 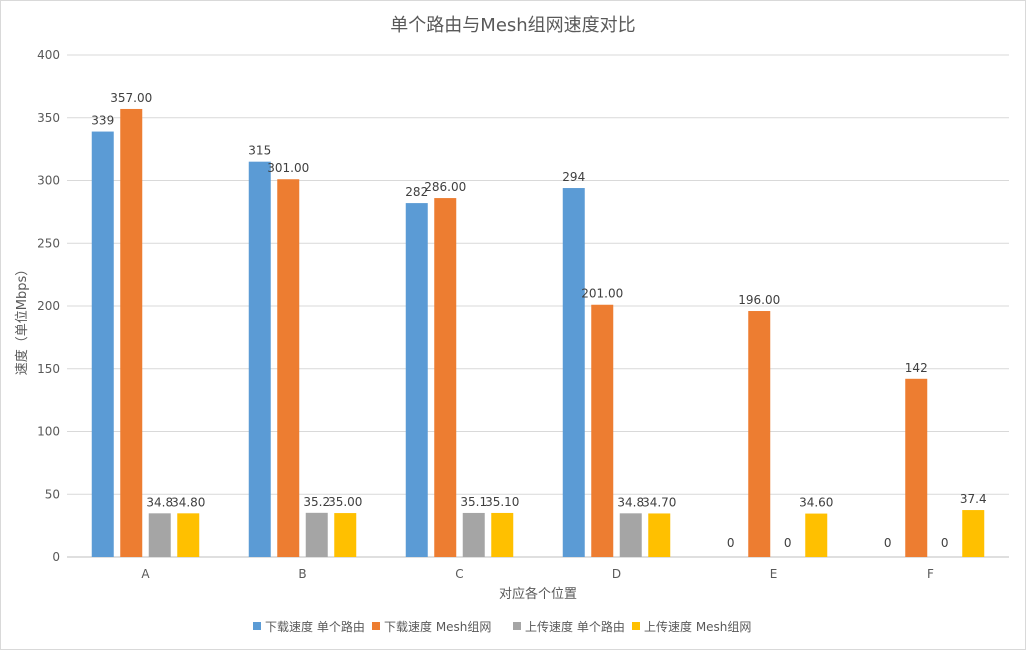 What do you see at coordinates (52, 494) in the screenshot?
I see `y-tick-label: 50` at bounding box center [52, 494].